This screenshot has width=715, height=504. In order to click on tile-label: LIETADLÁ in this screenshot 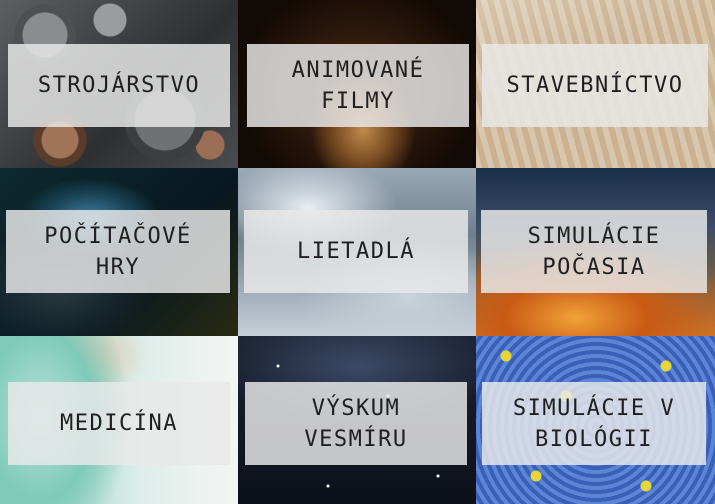, I will do `click(356, 251)`.